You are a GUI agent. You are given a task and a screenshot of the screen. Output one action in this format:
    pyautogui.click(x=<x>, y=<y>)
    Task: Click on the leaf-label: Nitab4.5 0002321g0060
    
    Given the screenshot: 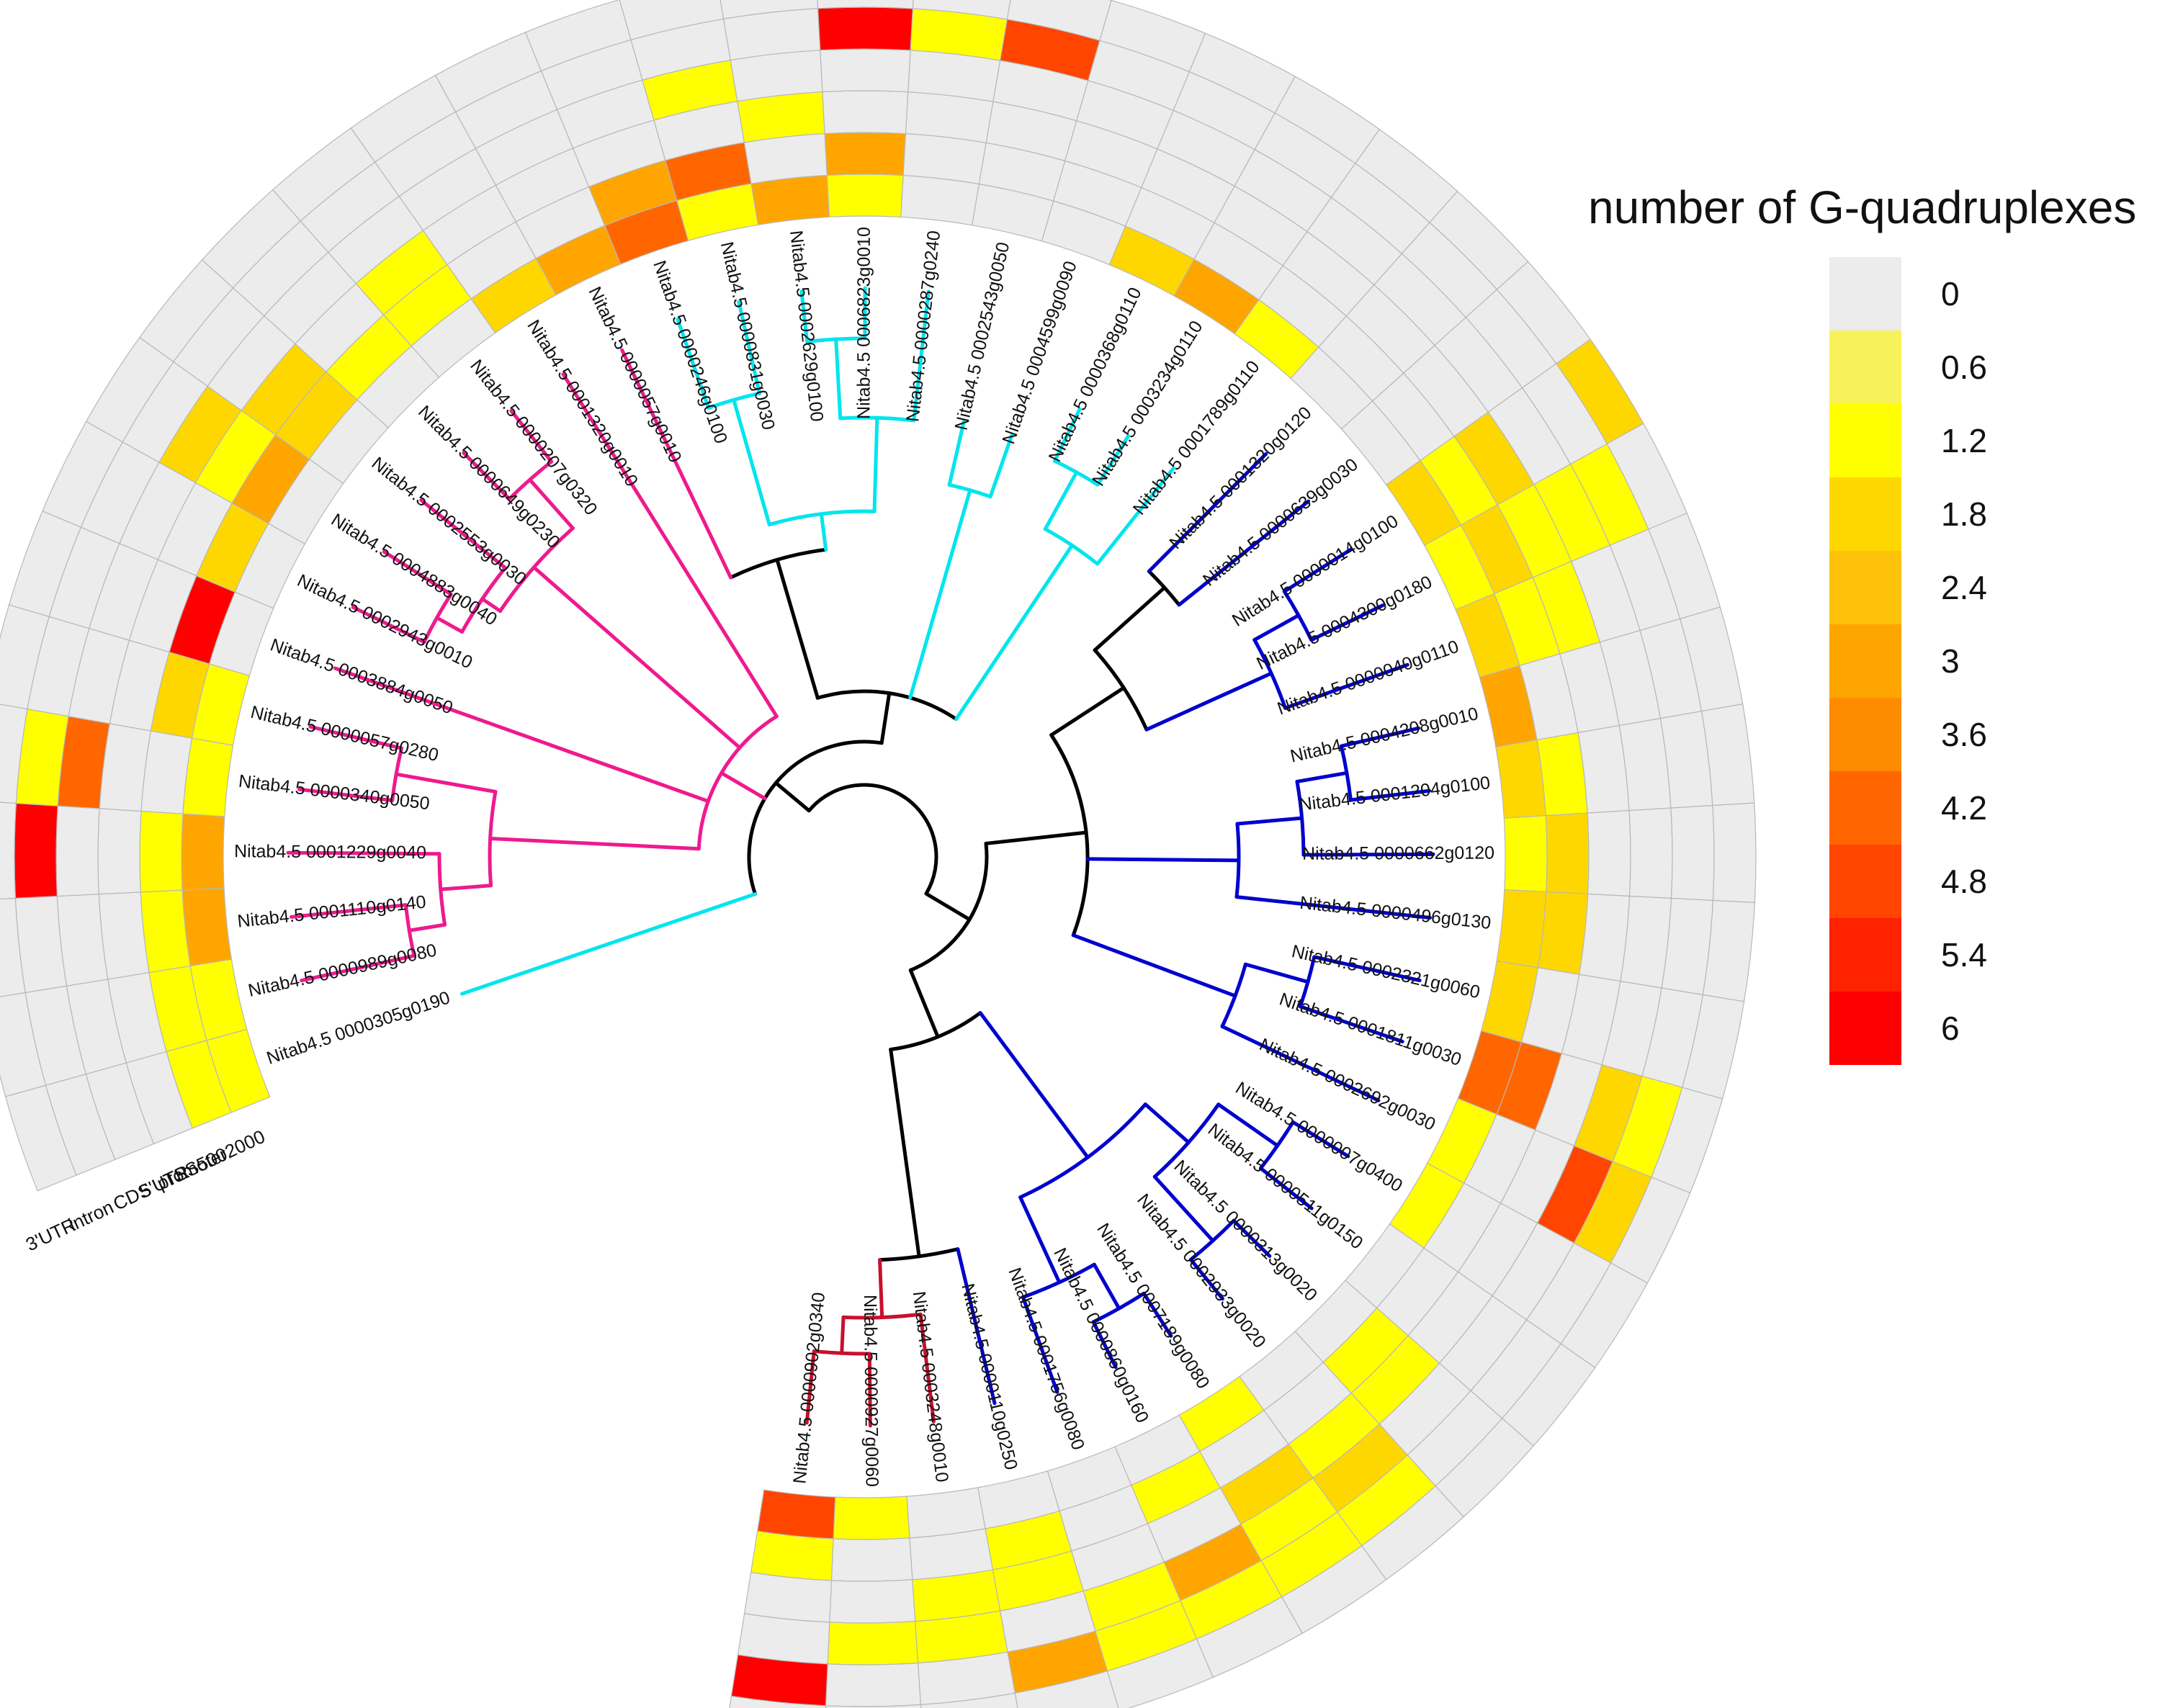 What is the action you would take?
    pyautogui.click(x=1386, y=972)
    